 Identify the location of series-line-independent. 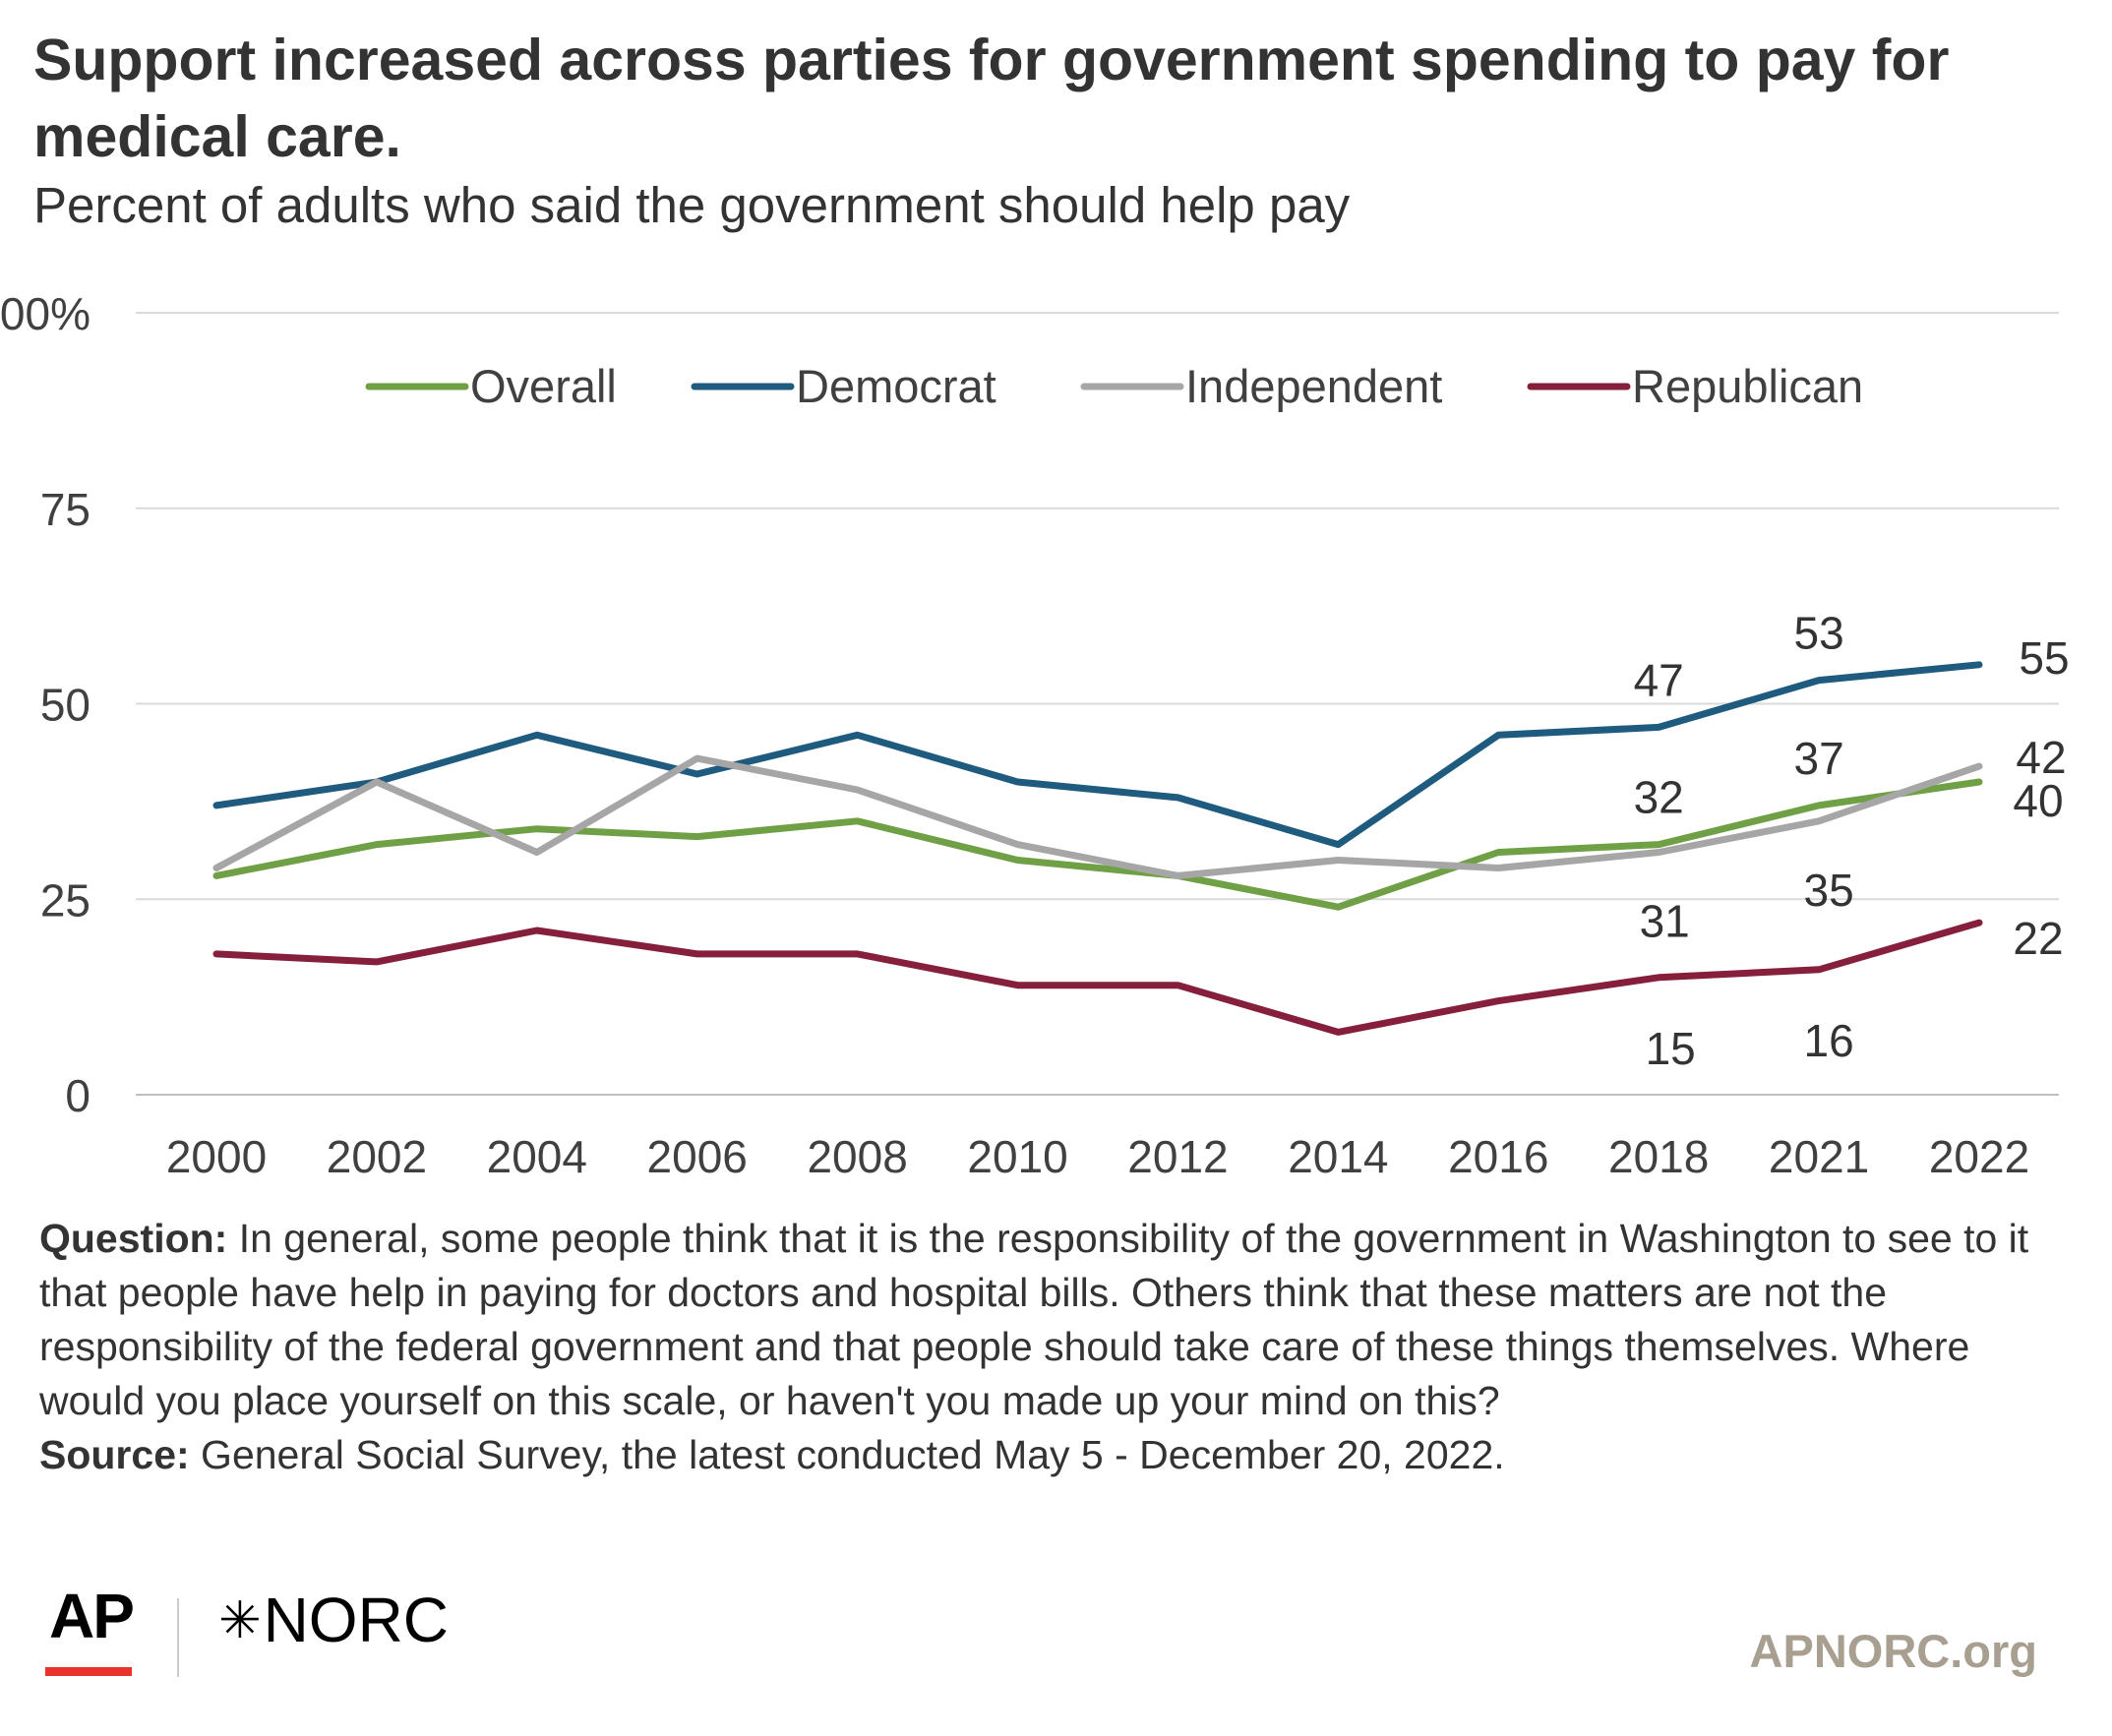
(1097, 816).